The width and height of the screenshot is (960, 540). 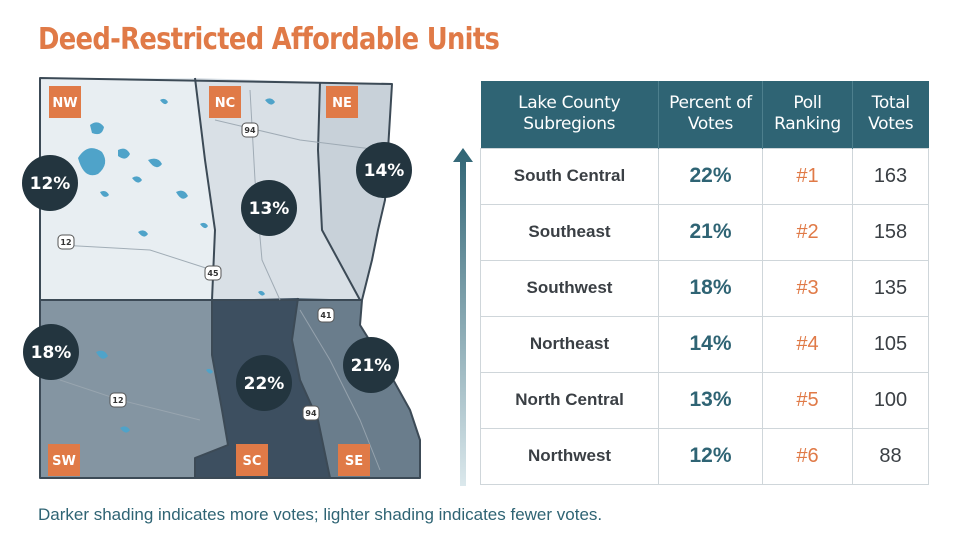 I want to click on table-row: North Central 13% #5 100, so click(x=704, y=400).